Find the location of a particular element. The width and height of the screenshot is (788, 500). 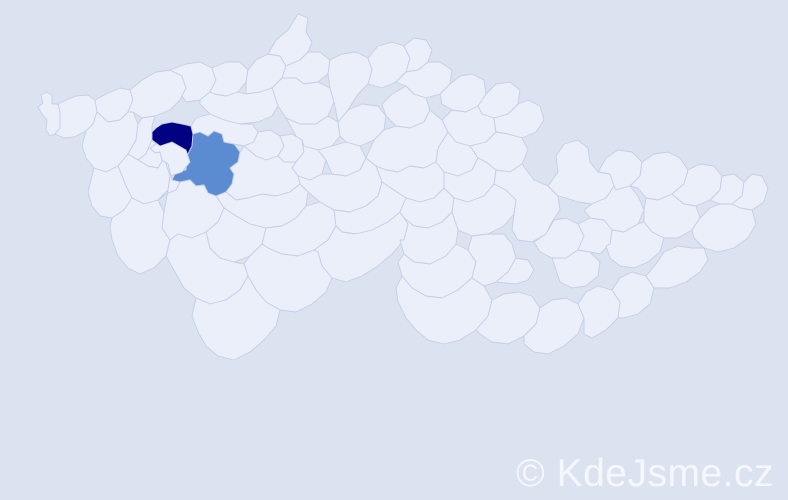

district-prerov is located at coordinates (635, 245).